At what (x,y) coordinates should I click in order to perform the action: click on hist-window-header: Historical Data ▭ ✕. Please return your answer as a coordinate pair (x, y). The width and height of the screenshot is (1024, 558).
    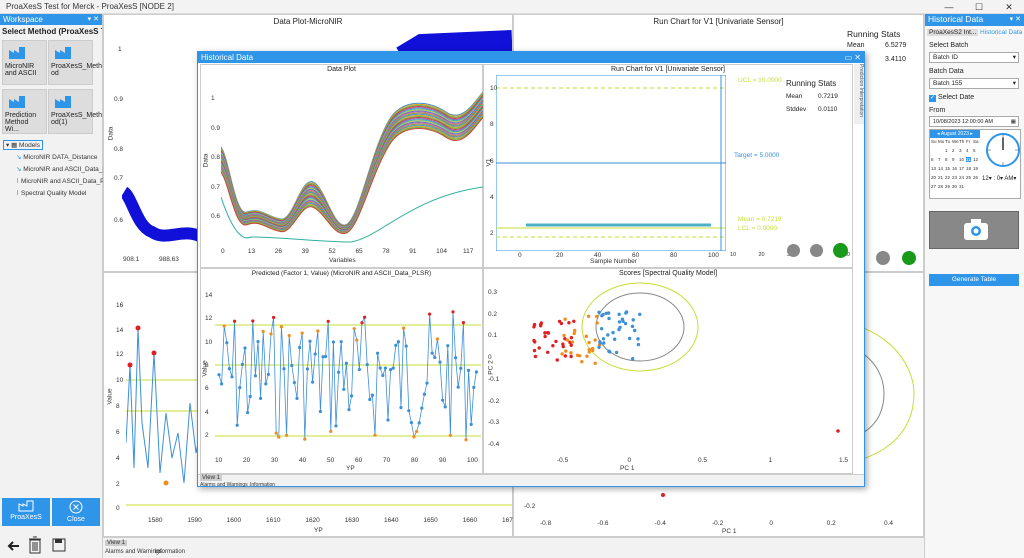
    Looking at the image, I should click on (531, 57).